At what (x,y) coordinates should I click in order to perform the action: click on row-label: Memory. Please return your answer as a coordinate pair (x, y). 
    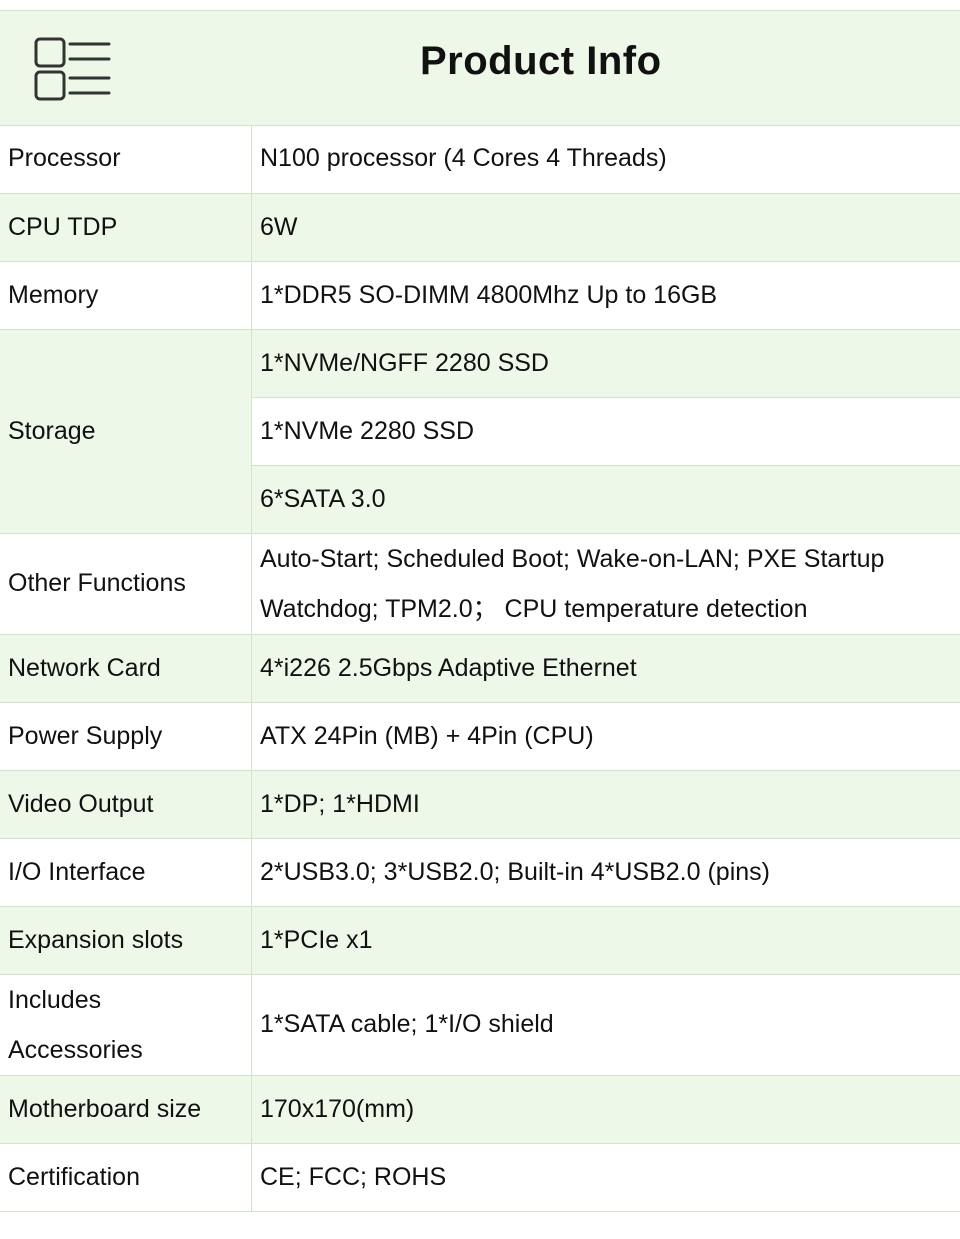
    Looking at the image, I should click on (126, 295).